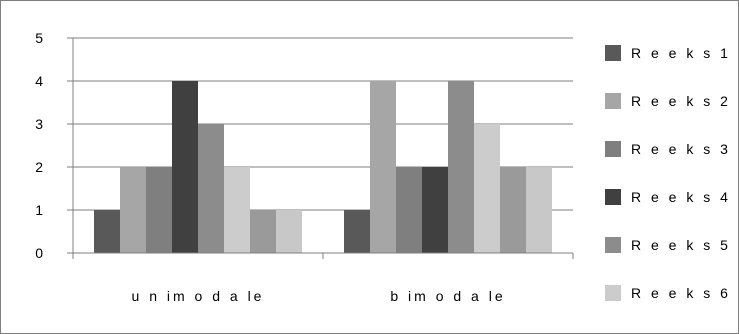 This screenshot has width=739, height=334. I want to click on x-category-label: b im o d a le, so click(447, 296).